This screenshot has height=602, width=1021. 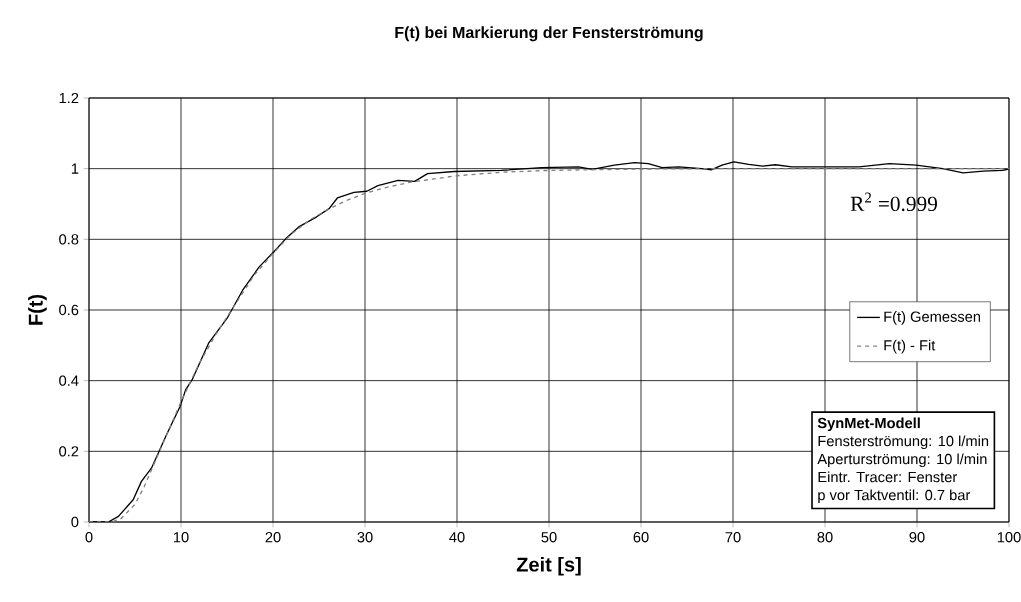 I want to click on x-tick-label: 60, so click(x=641, y=537).